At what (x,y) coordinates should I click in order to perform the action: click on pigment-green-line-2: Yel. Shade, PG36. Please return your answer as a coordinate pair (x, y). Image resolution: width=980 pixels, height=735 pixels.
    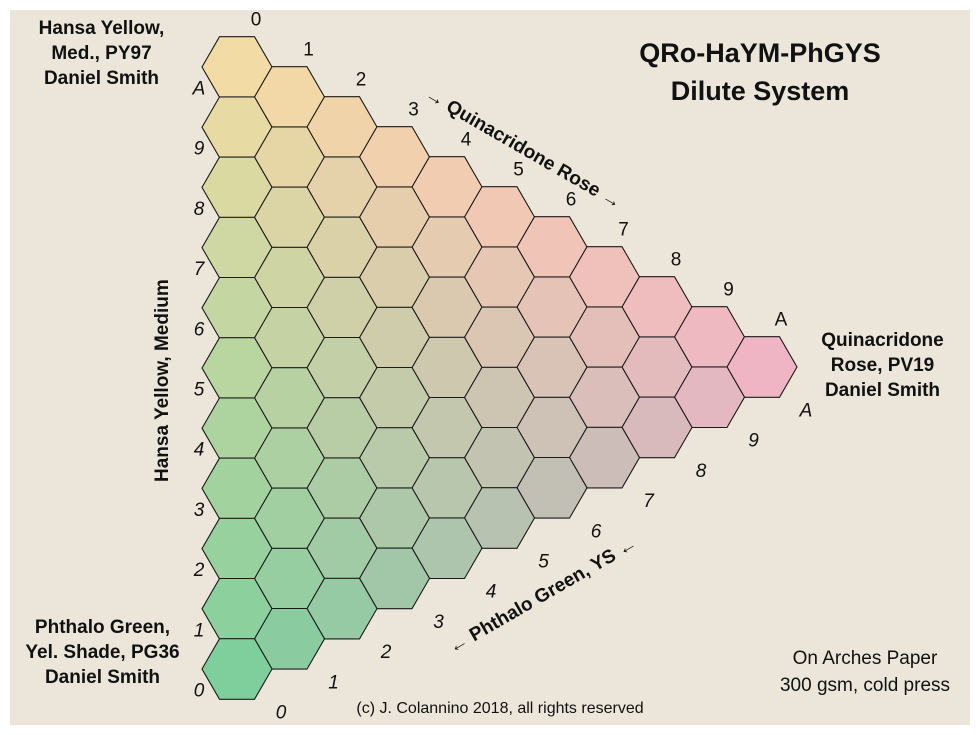
    Looking at the image, I should click on (102, 652).